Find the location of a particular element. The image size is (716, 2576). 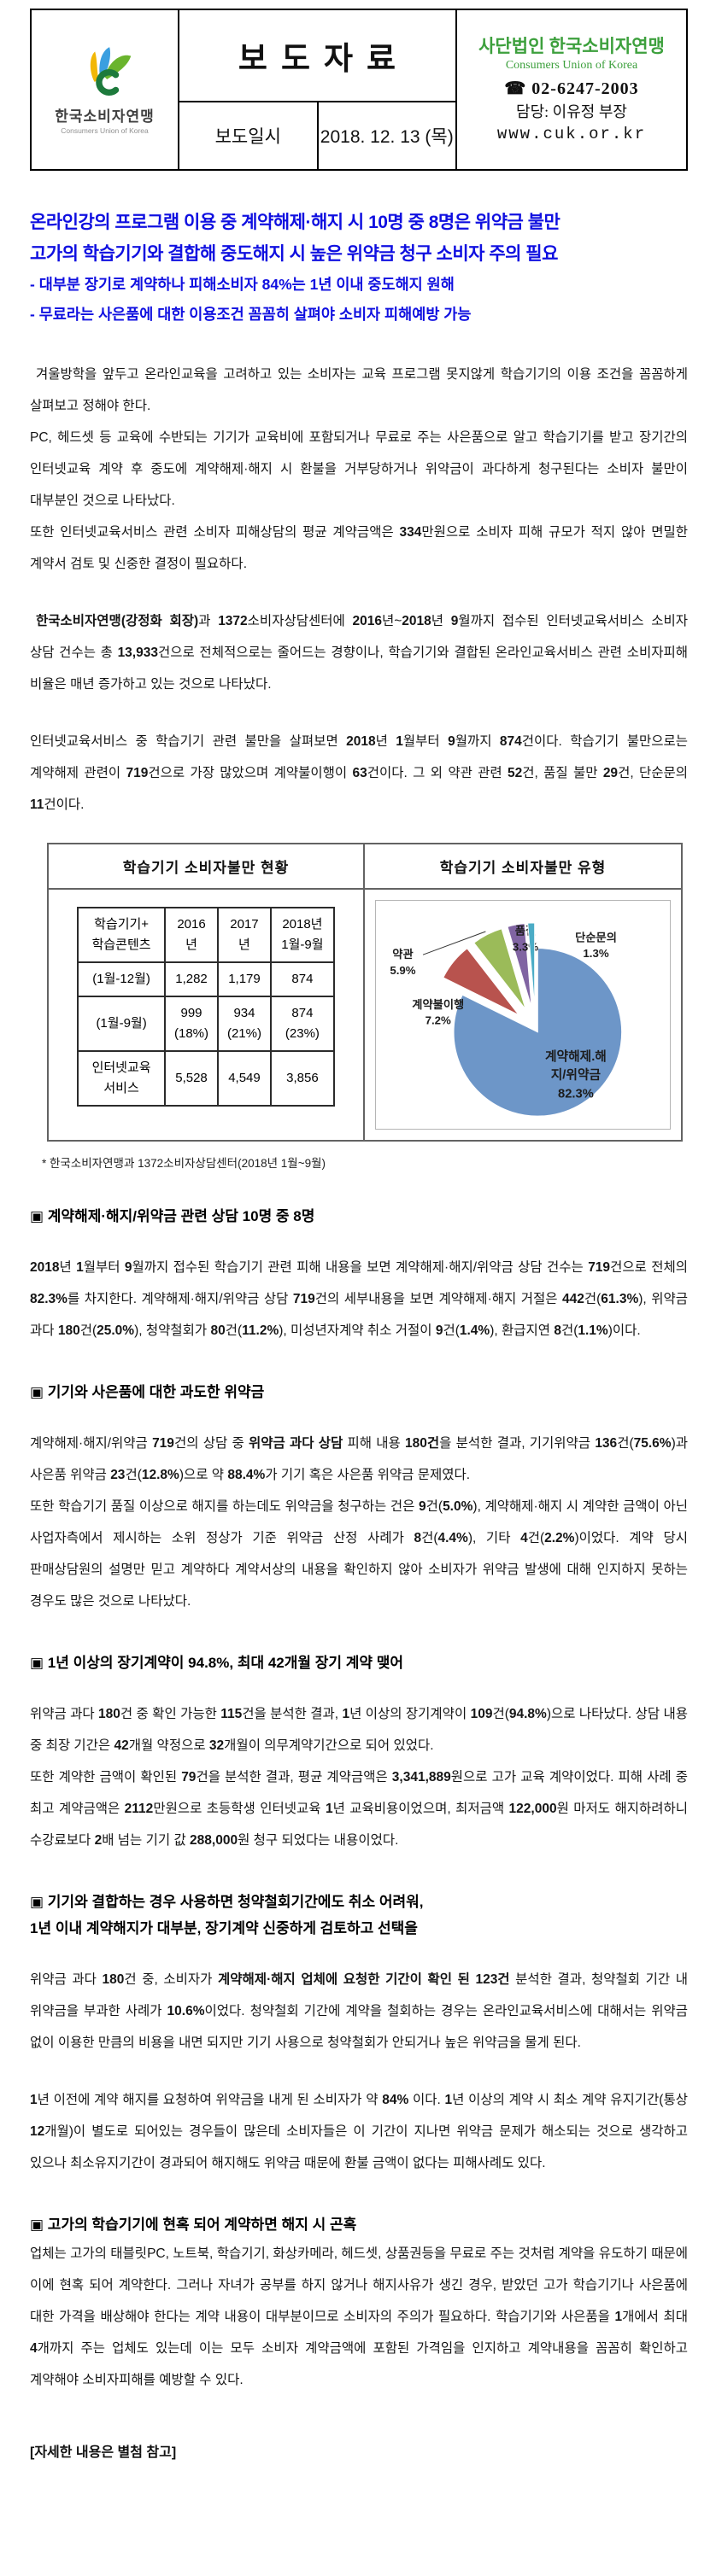

pie-slice-3.3% is located at coordinates (519, 965).